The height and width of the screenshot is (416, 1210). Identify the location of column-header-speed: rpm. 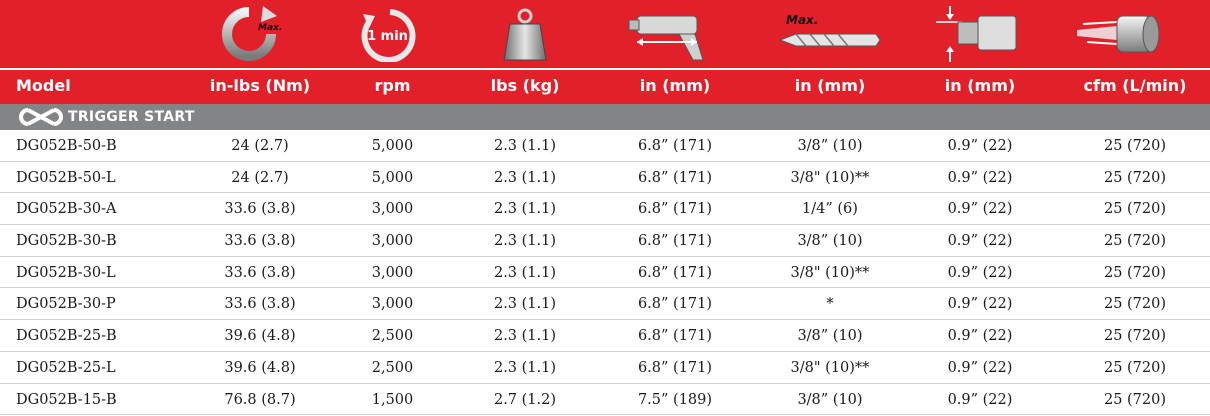
(392, 85).